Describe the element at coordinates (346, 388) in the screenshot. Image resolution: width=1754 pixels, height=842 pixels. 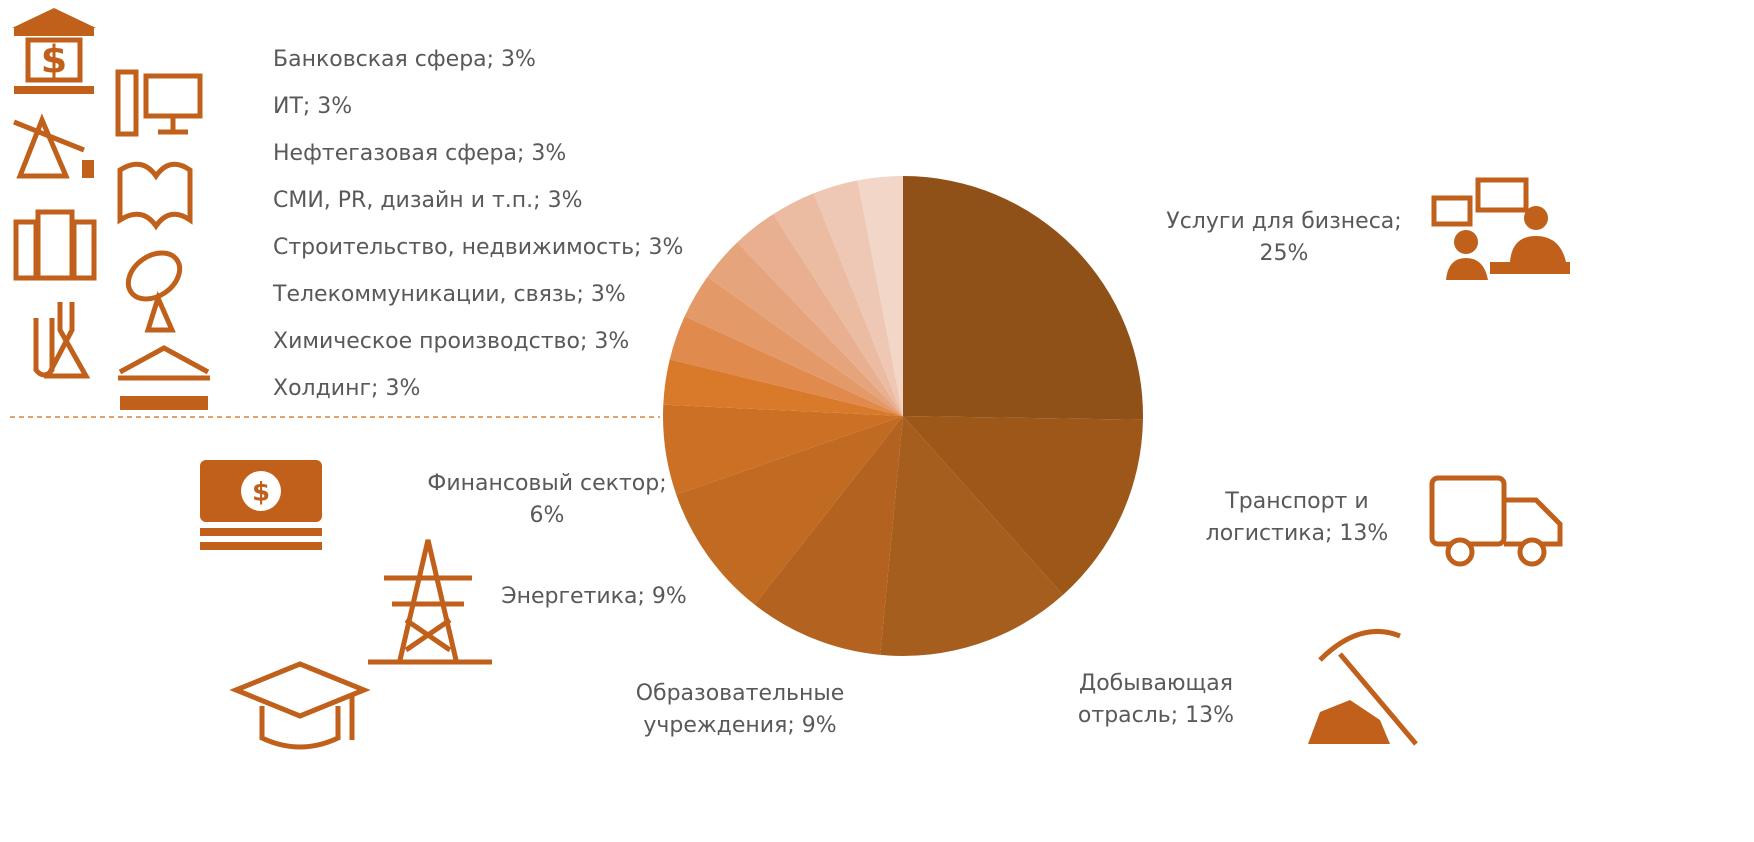
I see `slice-label: Холдинг; 3%` at that location.